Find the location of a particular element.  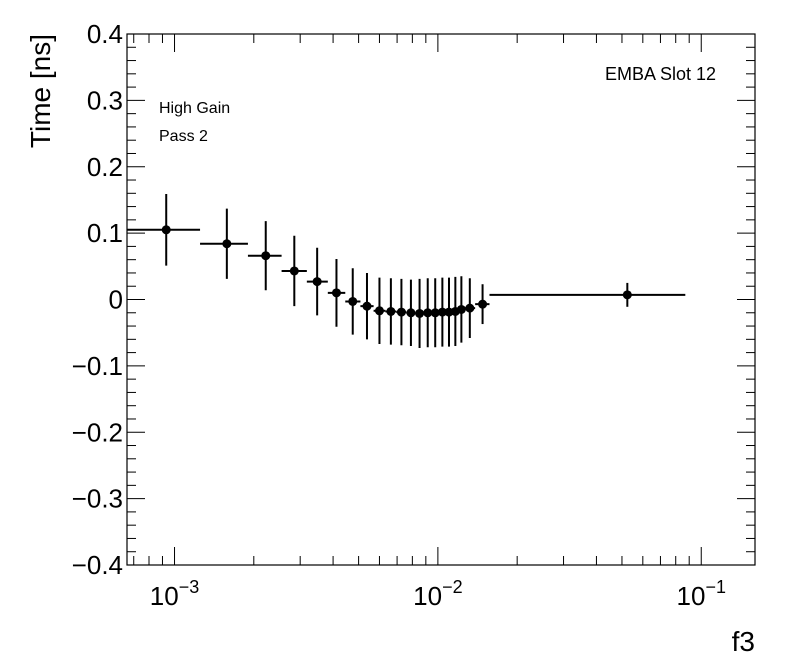

annotation-slot: EMBA Slot 12 is located at coordinates (660, 74).